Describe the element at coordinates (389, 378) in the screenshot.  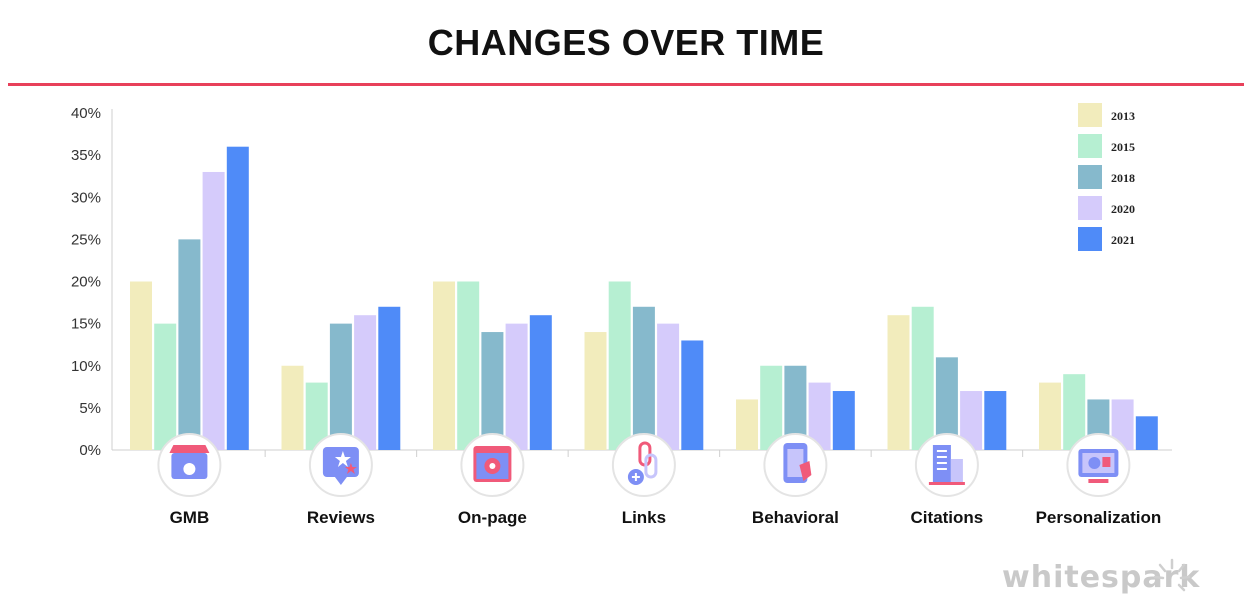
I see `bar-reviews-2021` at that location.